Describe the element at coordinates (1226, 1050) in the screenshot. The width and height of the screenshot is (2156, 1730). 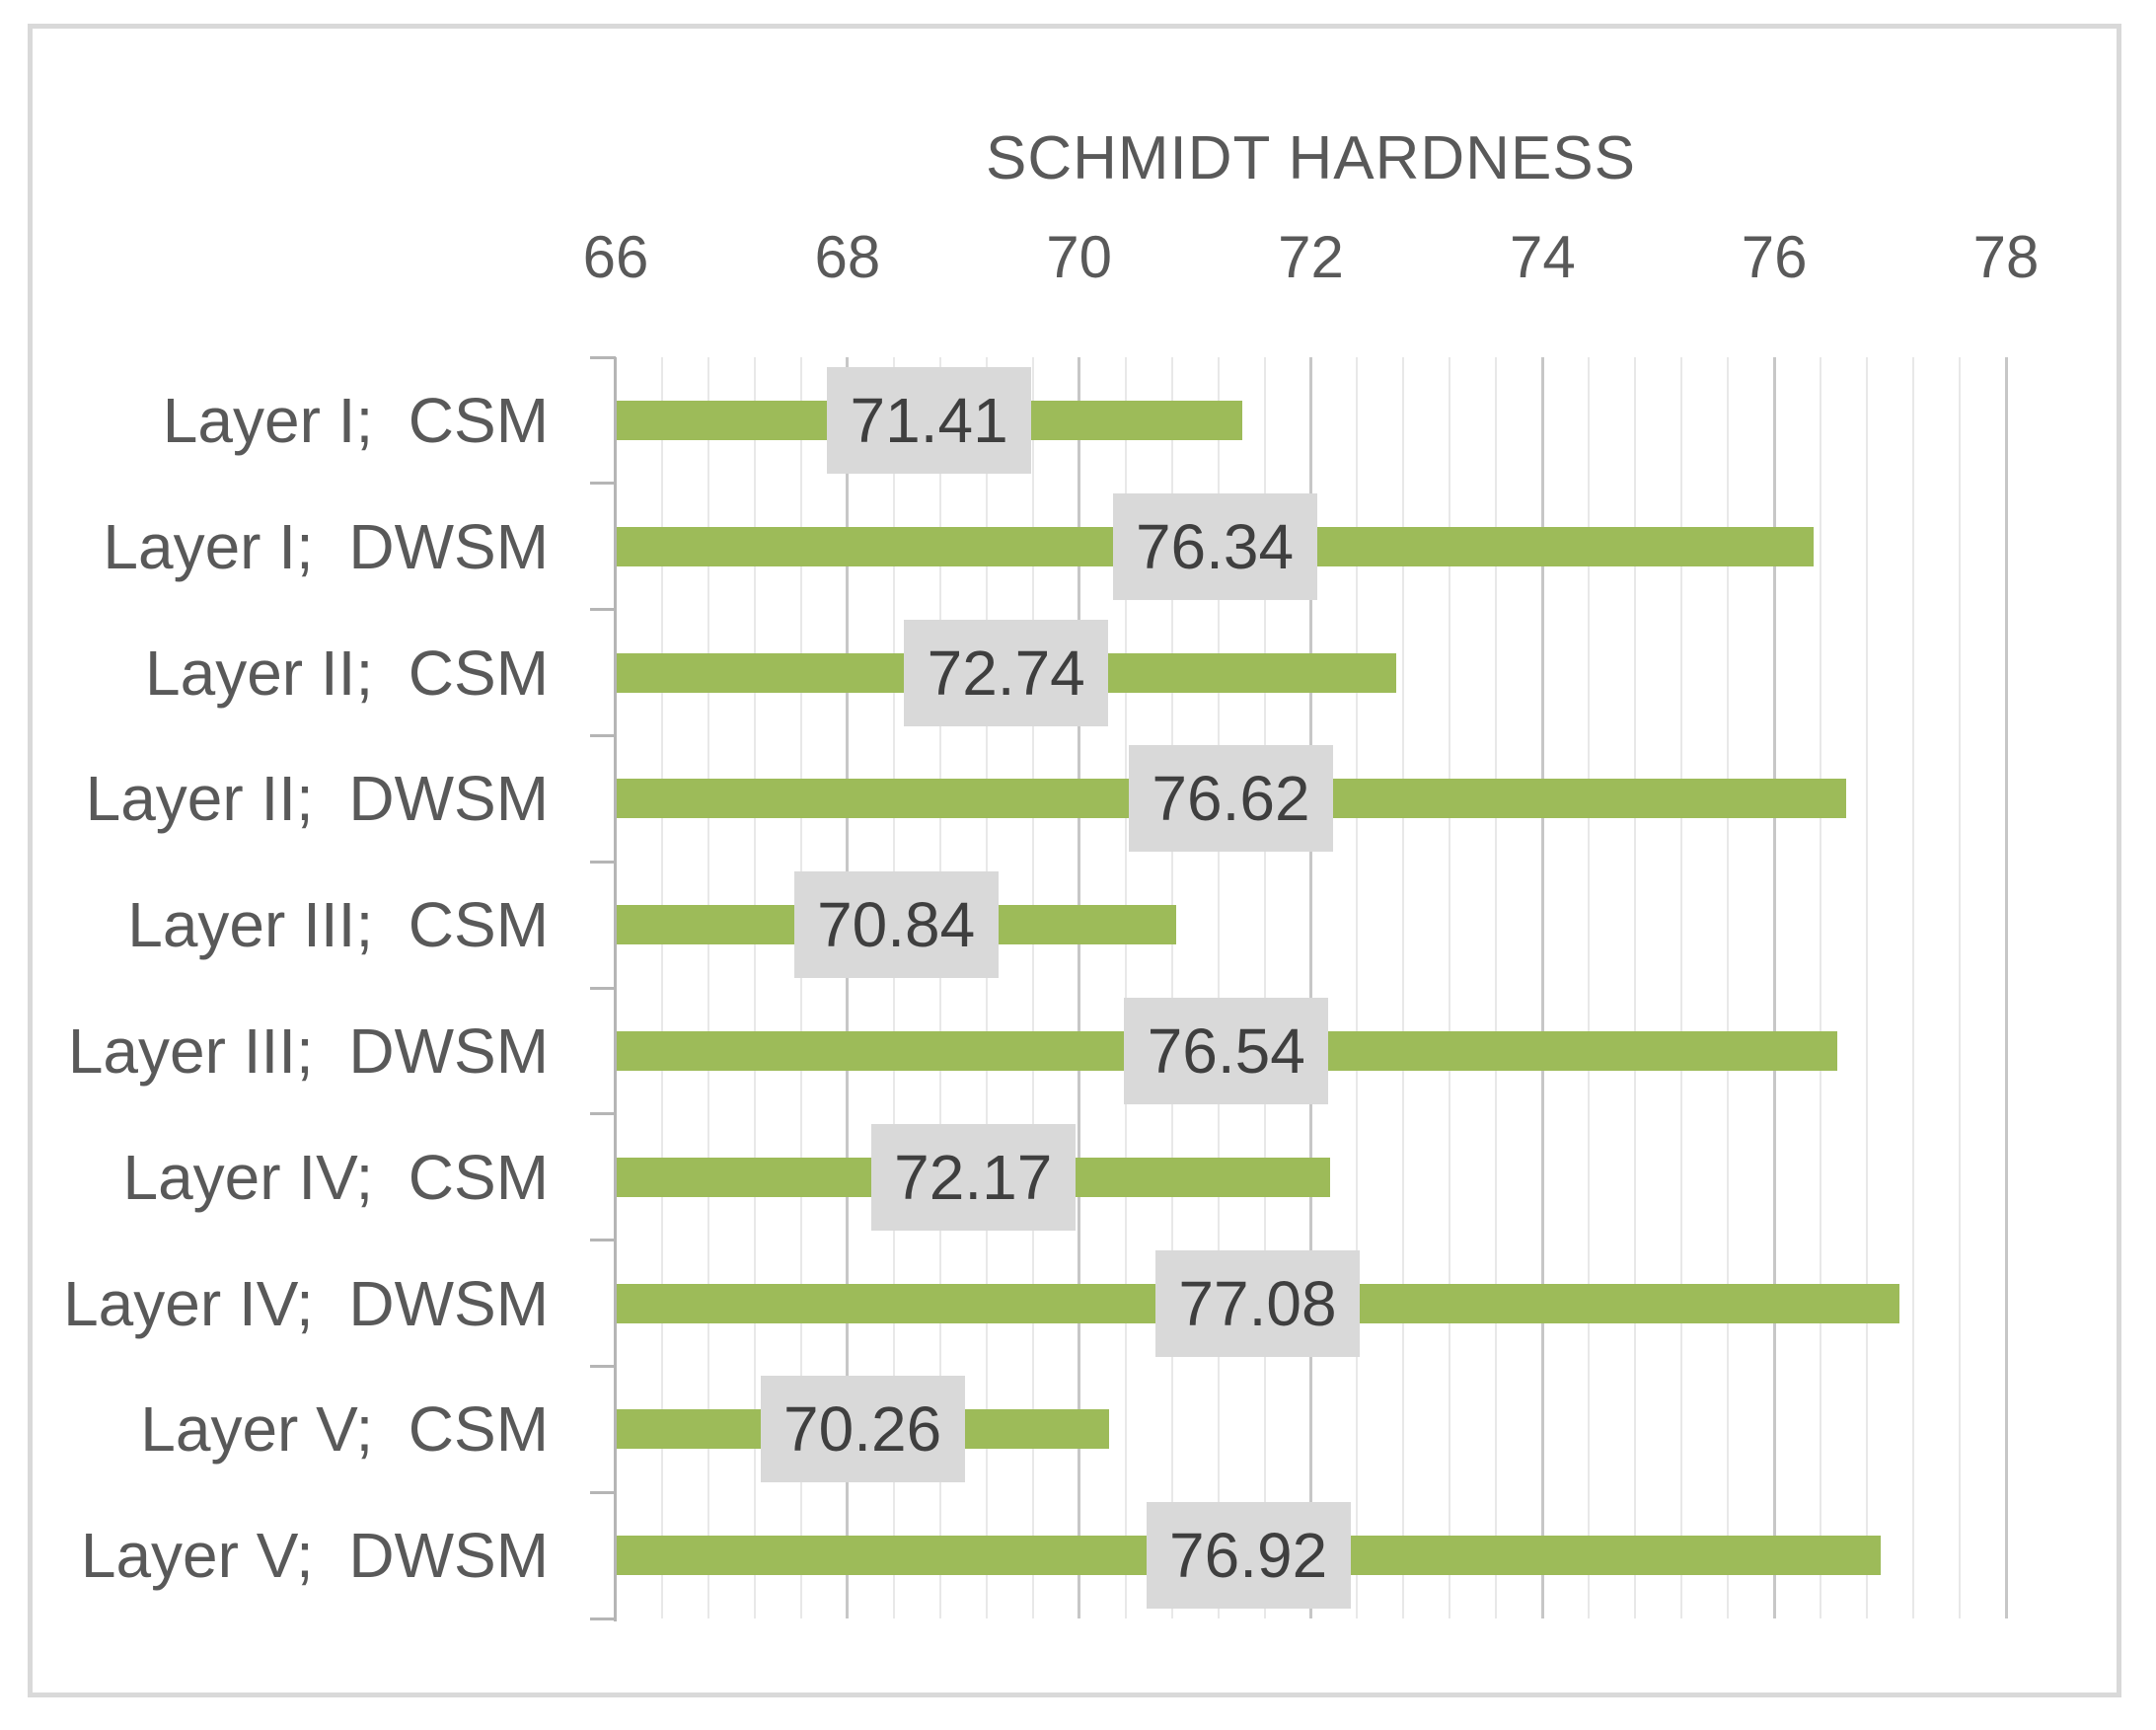
I see `bar-value-label: 76.54` at that location.